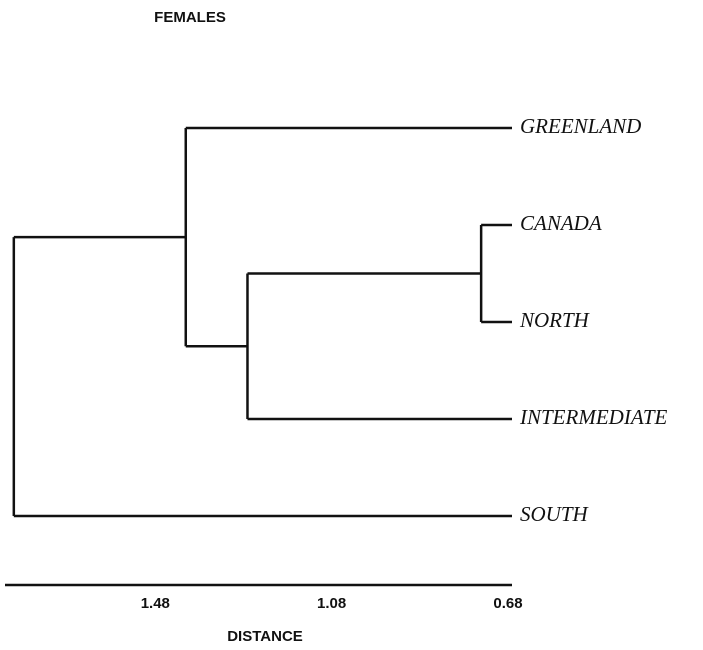 This screenshot has height=650, width=703. I want to click on x-tick-label: 0.68, so click(507, 603).